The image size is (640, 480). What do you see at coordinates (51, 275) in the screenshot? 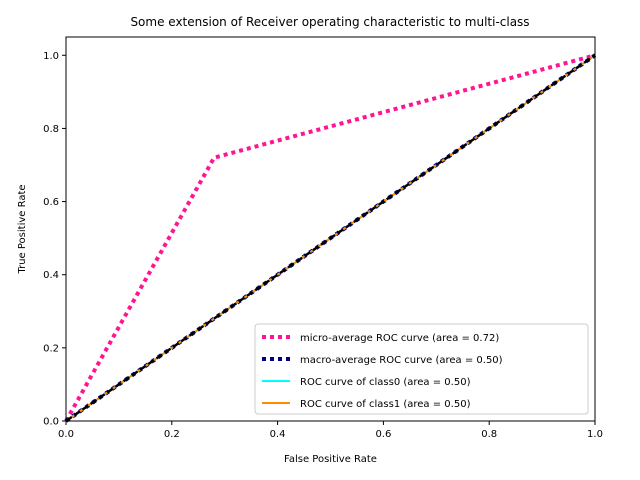
I see `y-tick-label: 0.4` at bounding box center [51, 275].